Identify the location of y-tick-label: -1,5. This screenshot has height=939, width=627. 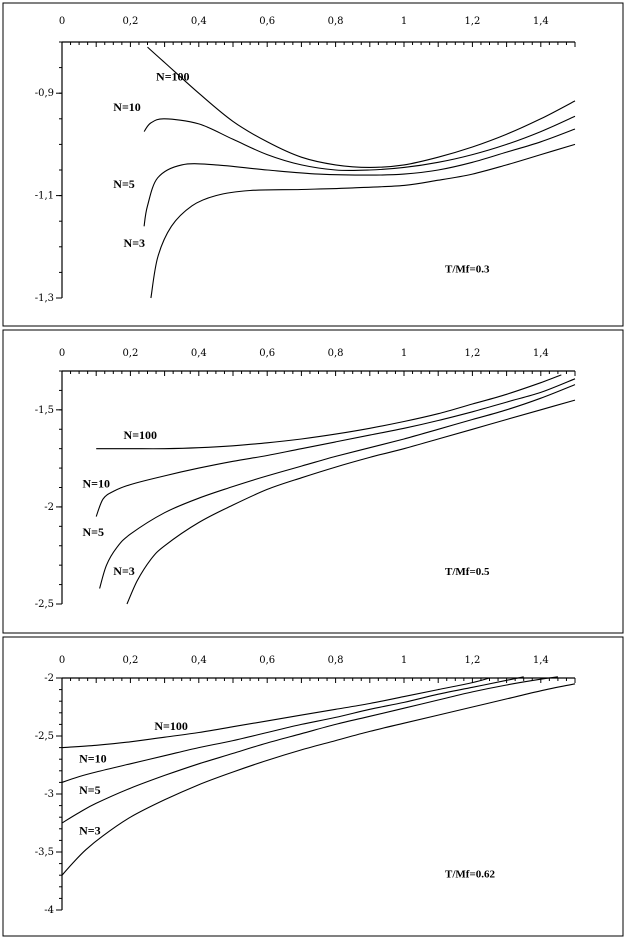
(44, 410).